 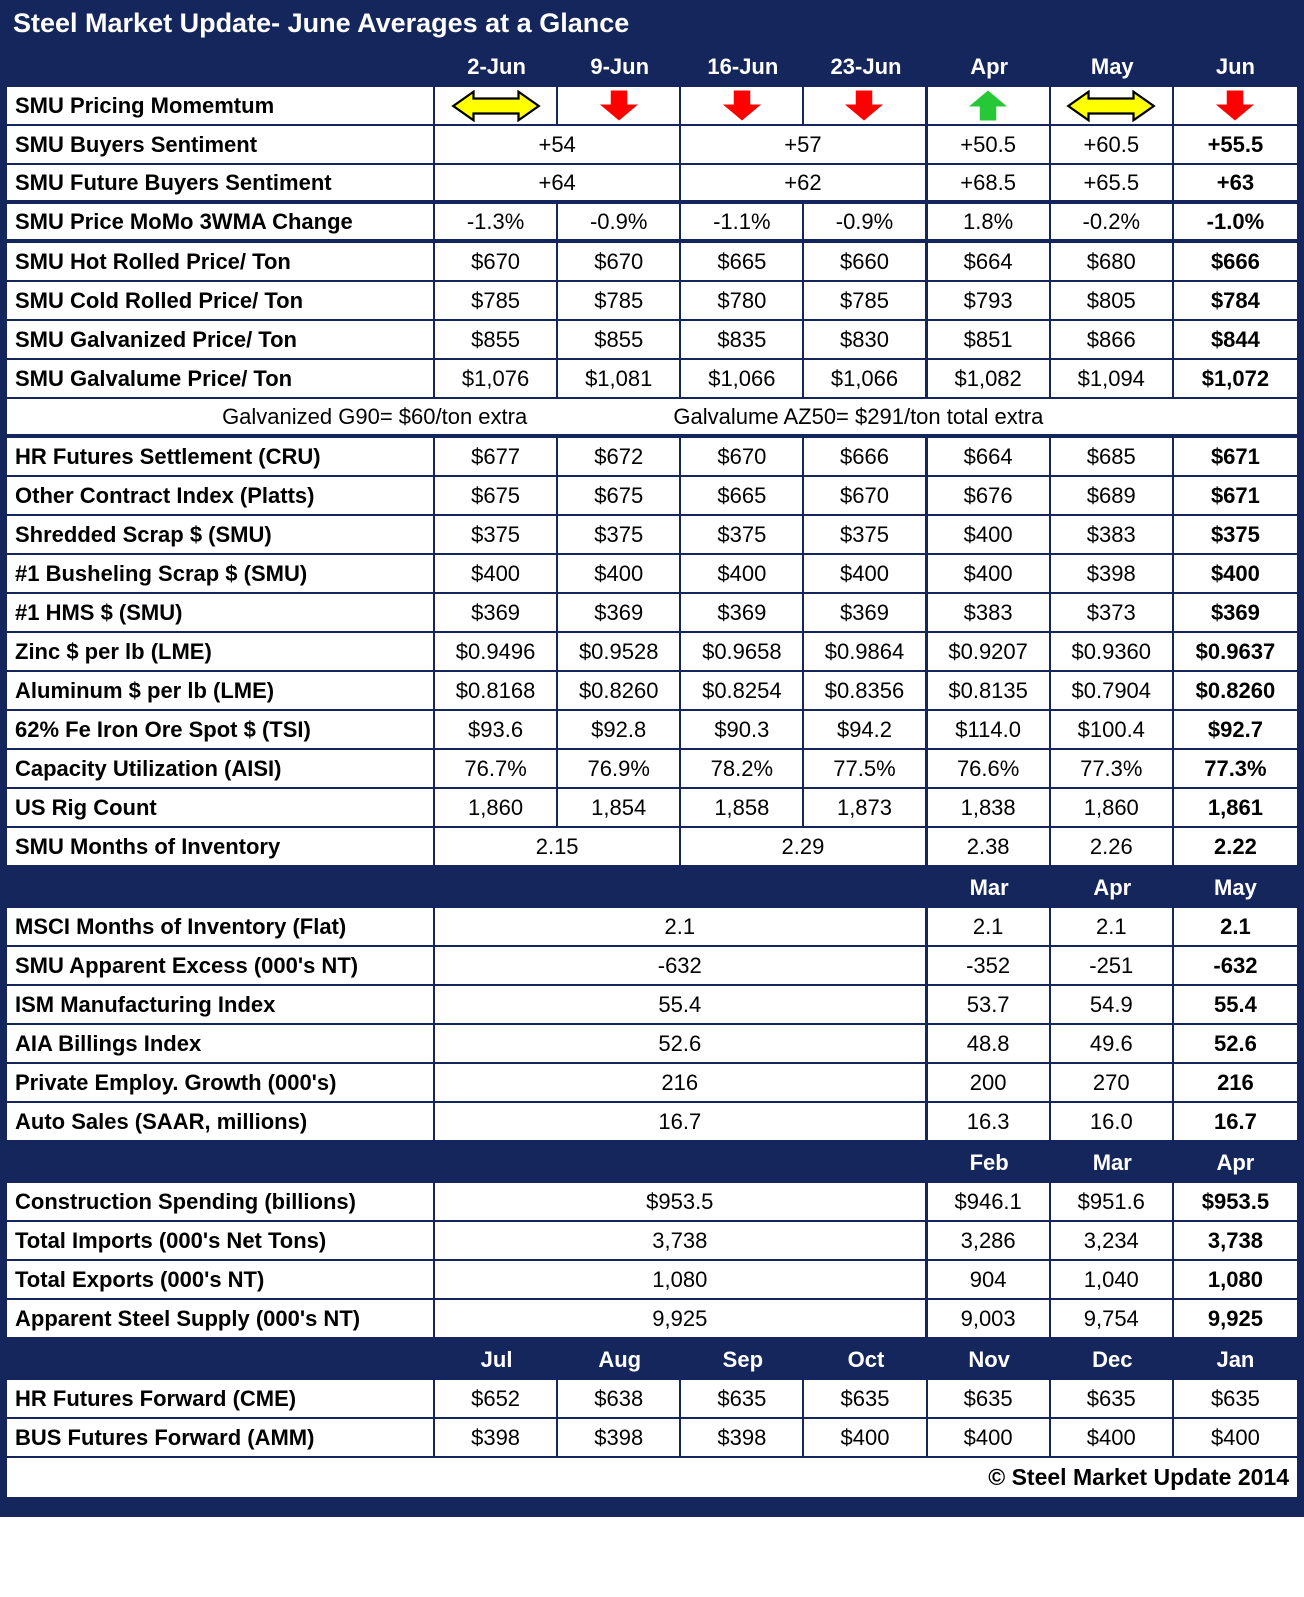 What do you see at coordinates (221, 1240) in the screenshot?
I see `row-label: Total Imports (000's Net Tons)` at bounding box center [221, 1240].